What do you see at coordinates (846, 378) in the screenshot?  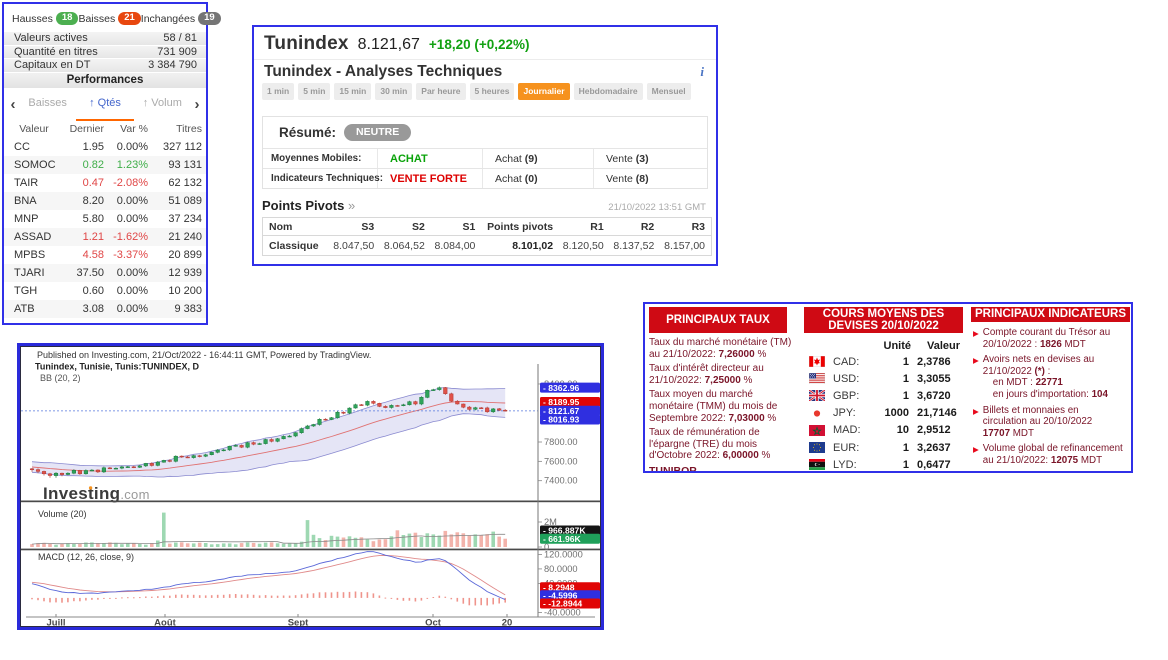 I see `currency-code: USD:` at bounding box center [846, 378].